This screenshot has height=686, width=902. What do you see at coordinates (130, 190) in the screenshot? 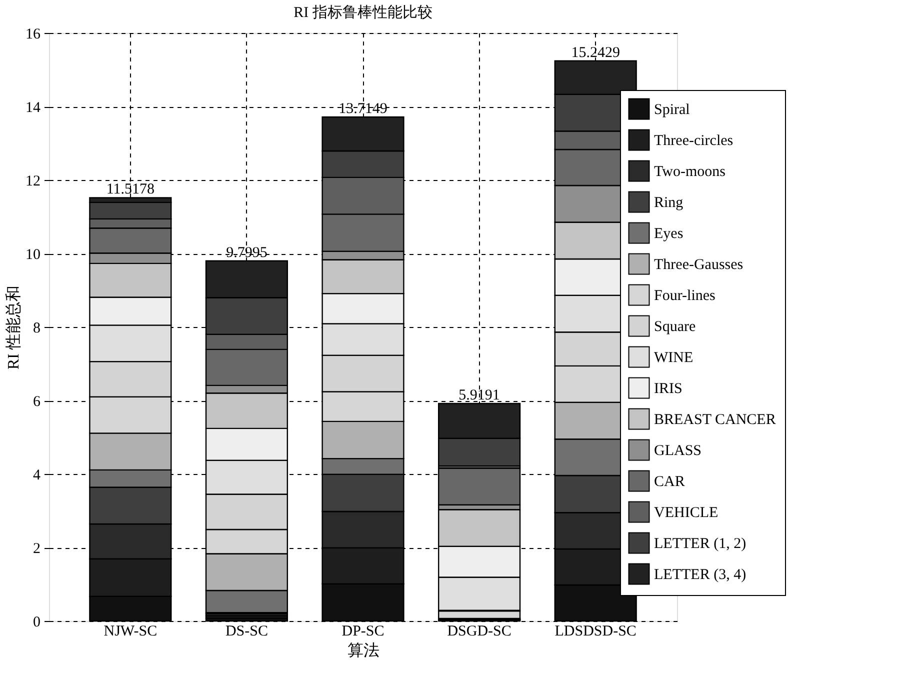
I see `total-label: 11.5178` at bounding box center [130, 190].